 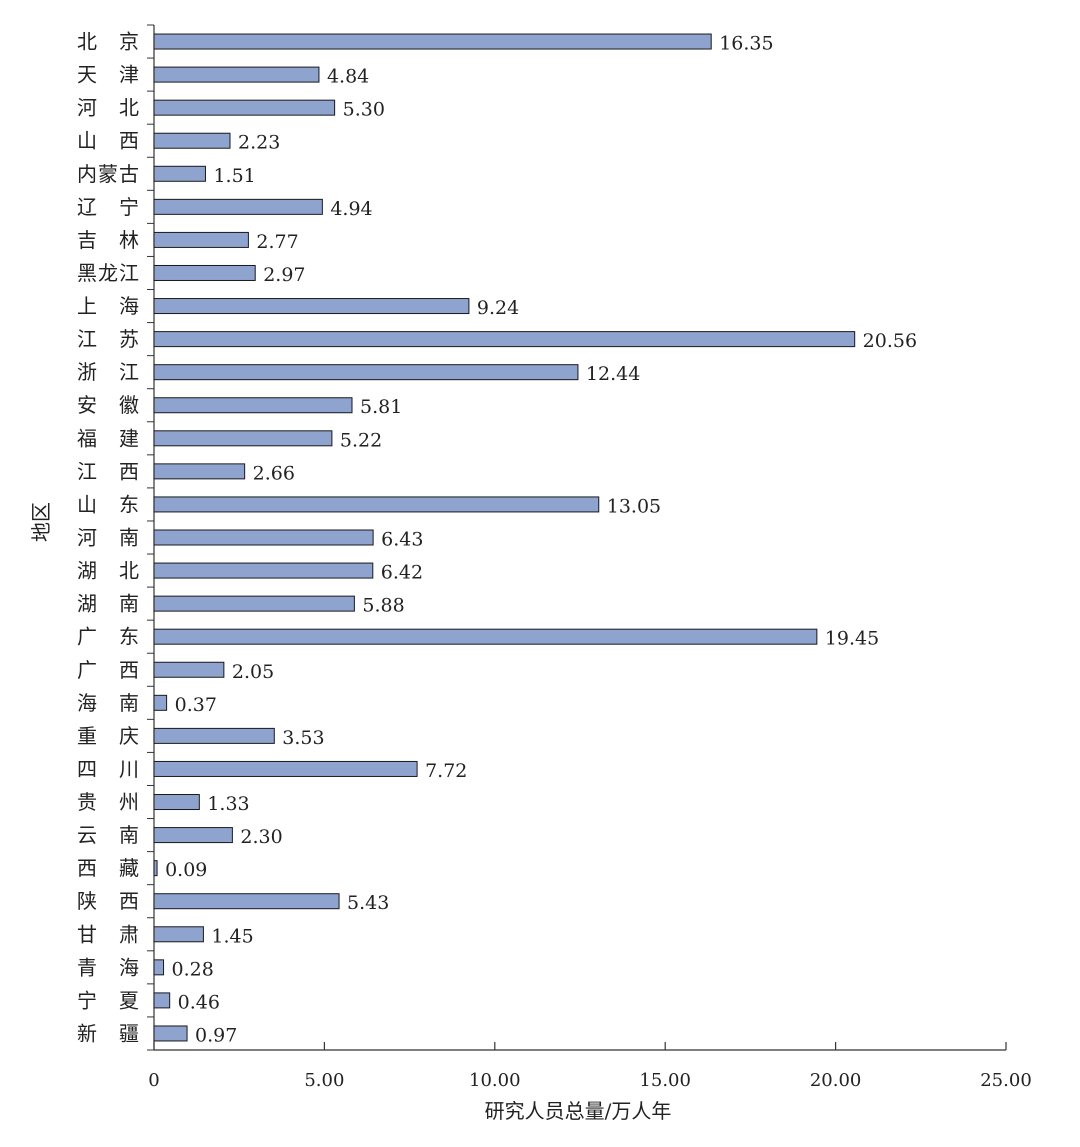 What do you see at coordinates (1006, 1080) in the screenshot?
I see `x-tick-label: 25.00` at bounding box center [1006, 1080].